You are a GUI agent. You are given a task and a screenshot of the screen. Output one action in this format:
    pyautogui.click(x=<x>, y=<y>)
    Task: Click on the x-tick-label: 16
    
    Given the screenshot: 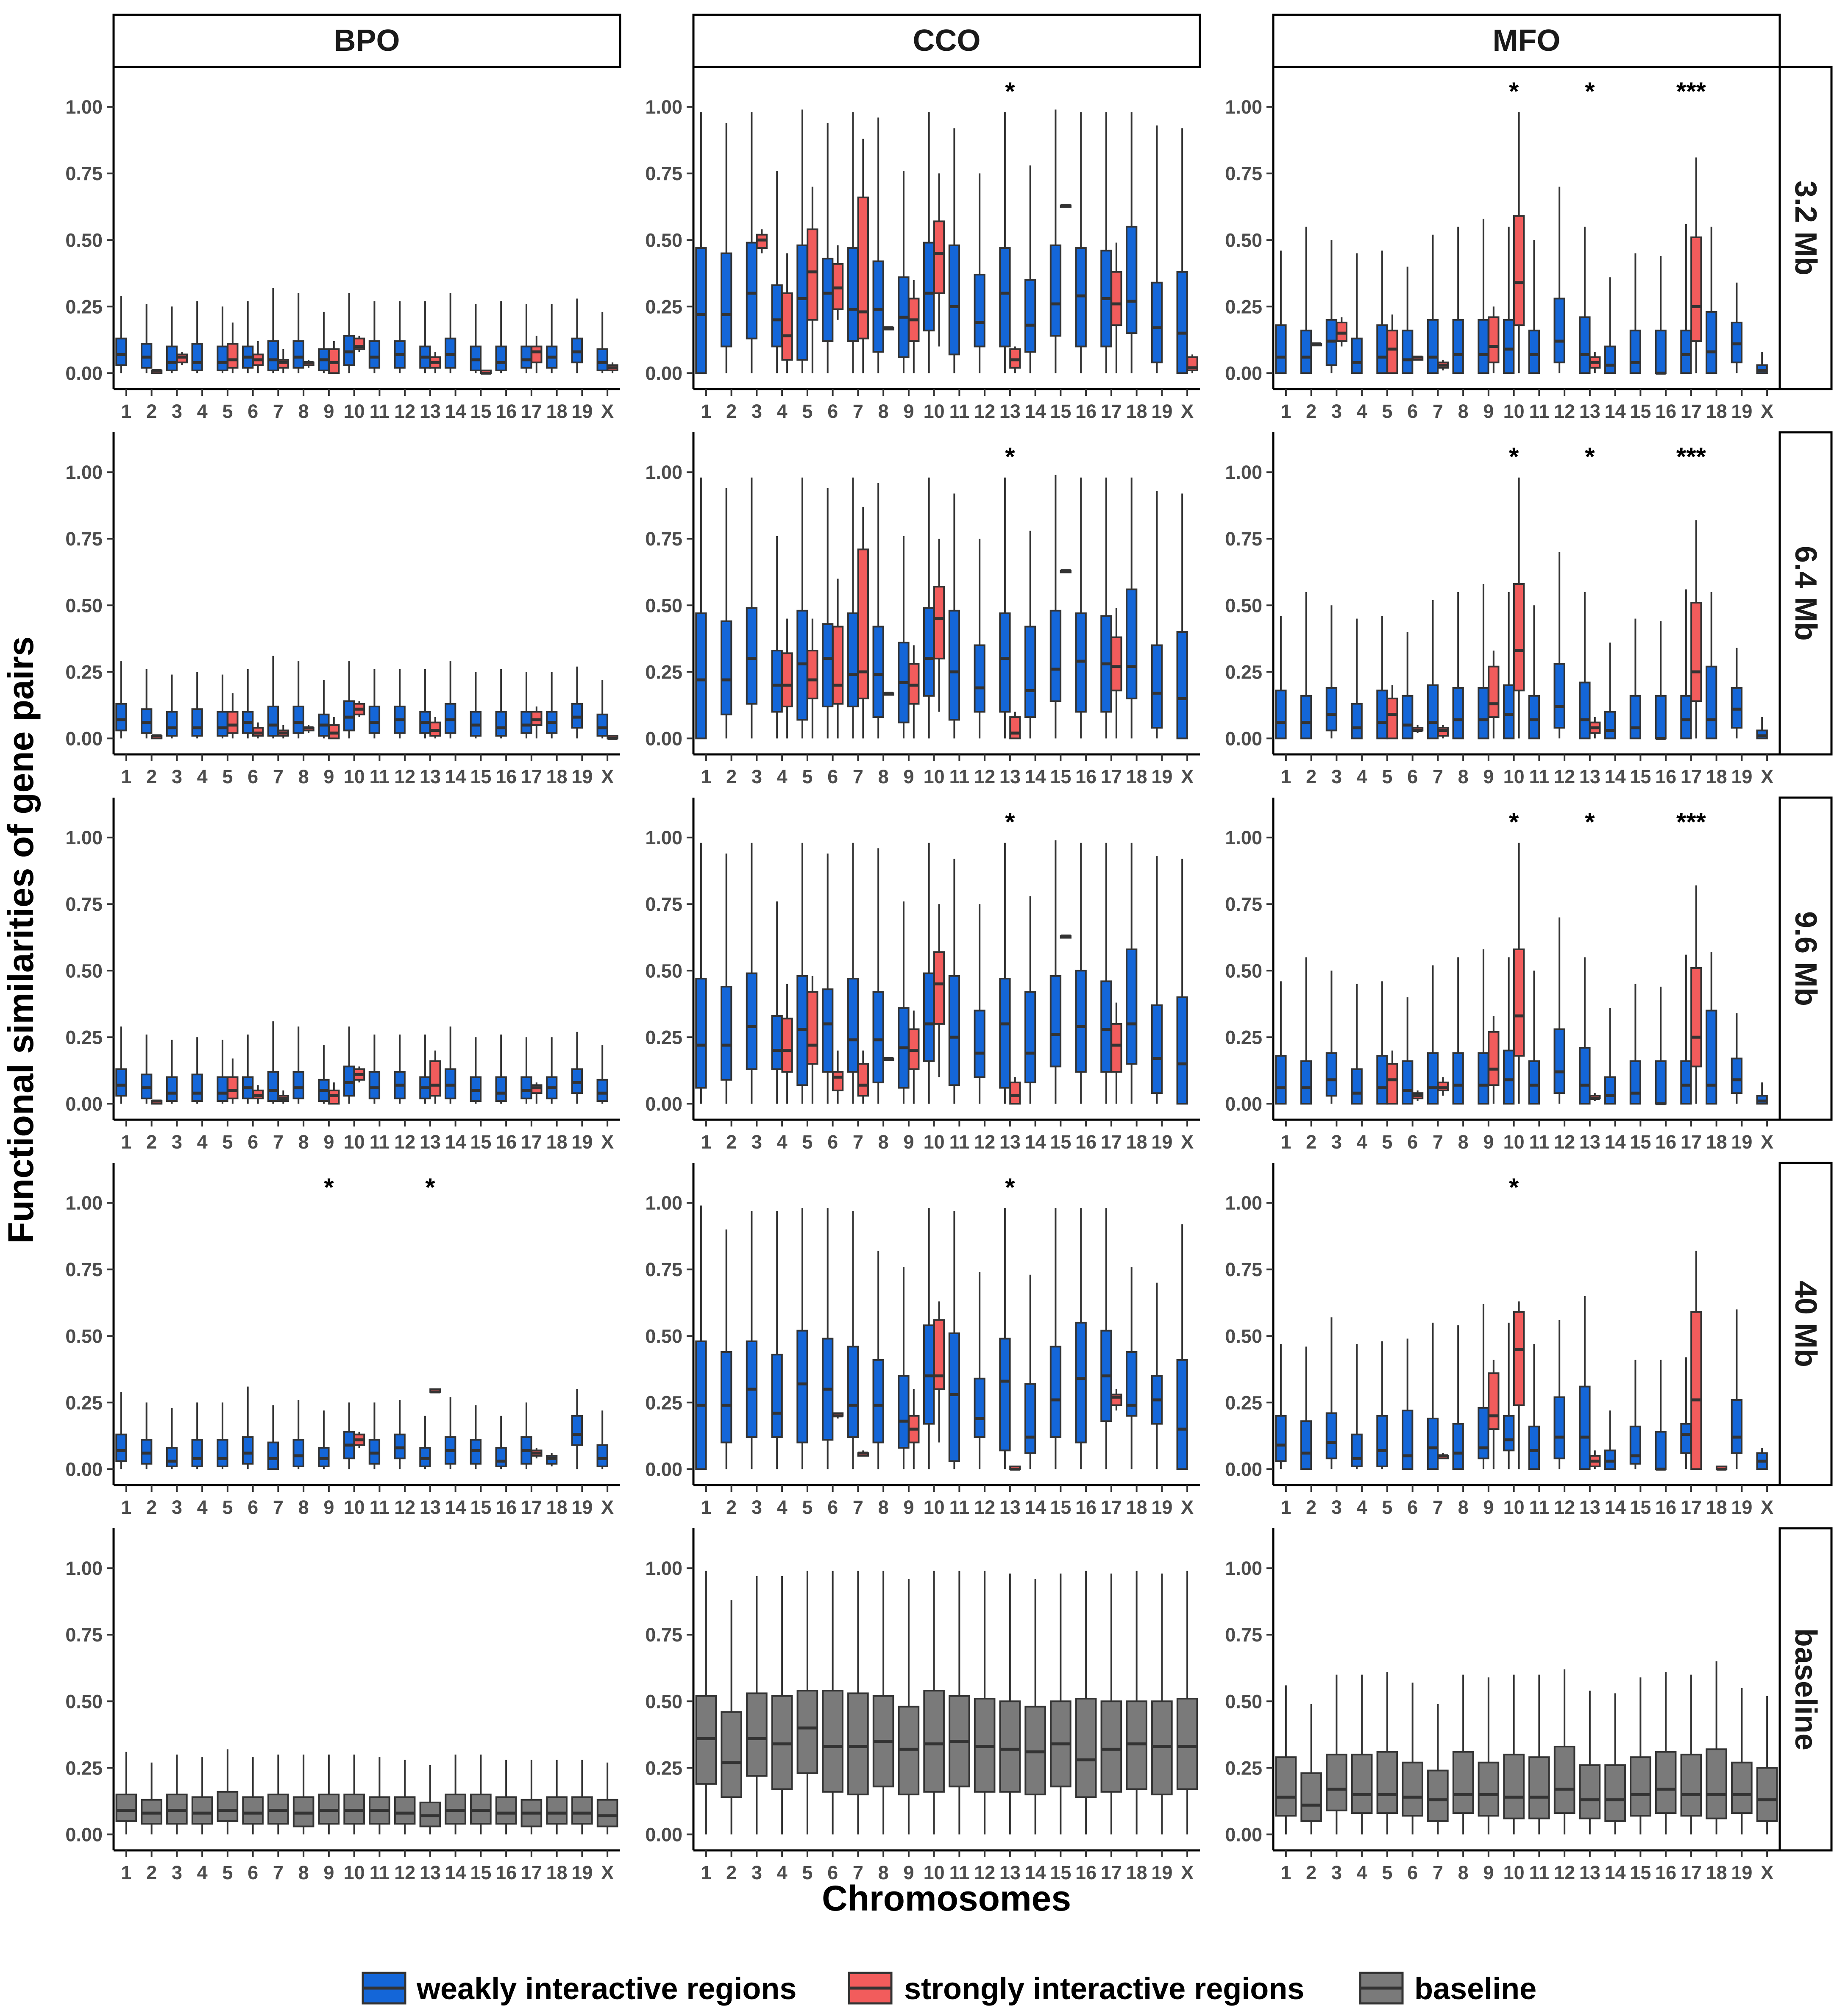 What is the action you would take?
    pyautogui.click(x=1665, y=1872)
    